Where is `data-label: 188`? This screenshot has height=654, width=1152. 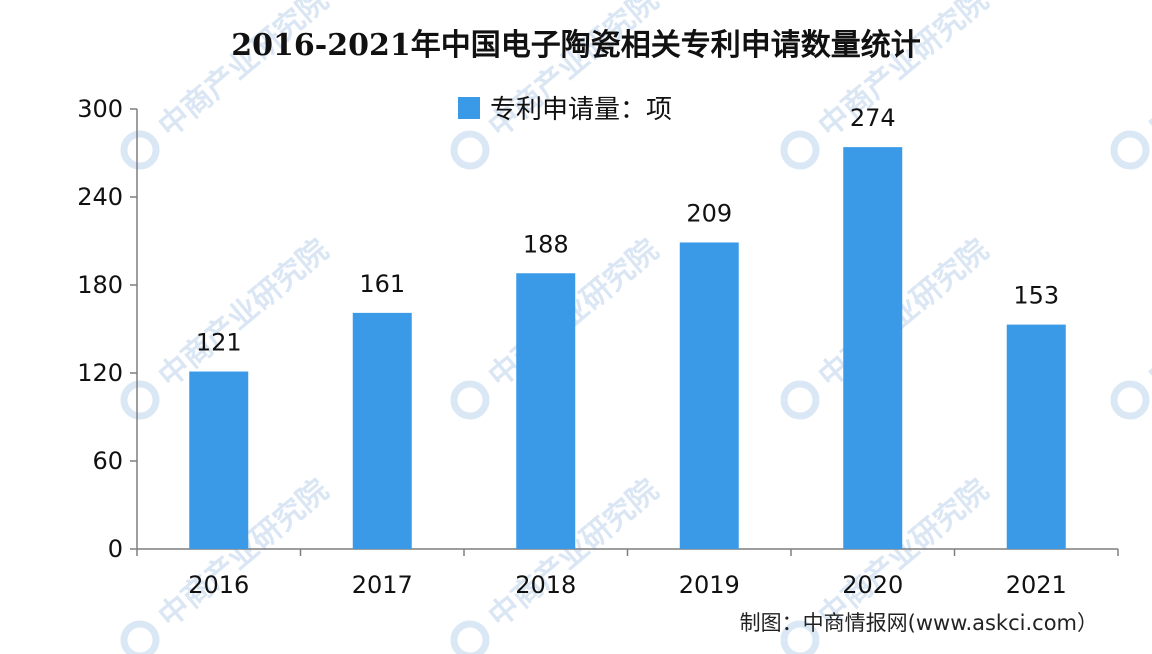 data-label: 188 is located at coordinates (546, 244).